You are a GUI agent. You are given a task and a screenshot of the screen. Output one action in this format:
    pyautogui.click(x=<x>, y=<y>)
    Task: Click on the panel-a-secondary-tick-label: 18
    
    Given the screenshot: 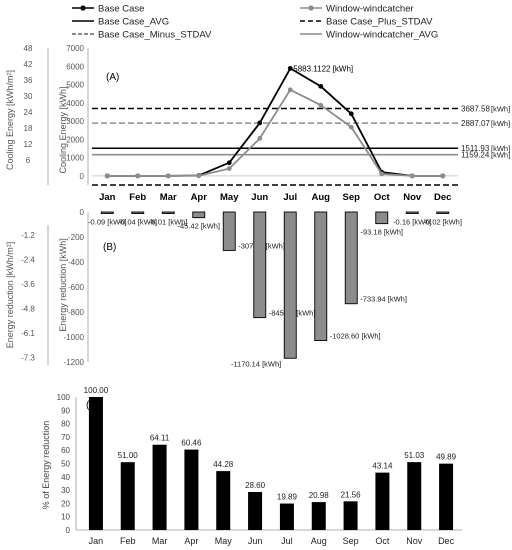 What is the action you would take?
    pyautogui.click(x=28, y=128)
    